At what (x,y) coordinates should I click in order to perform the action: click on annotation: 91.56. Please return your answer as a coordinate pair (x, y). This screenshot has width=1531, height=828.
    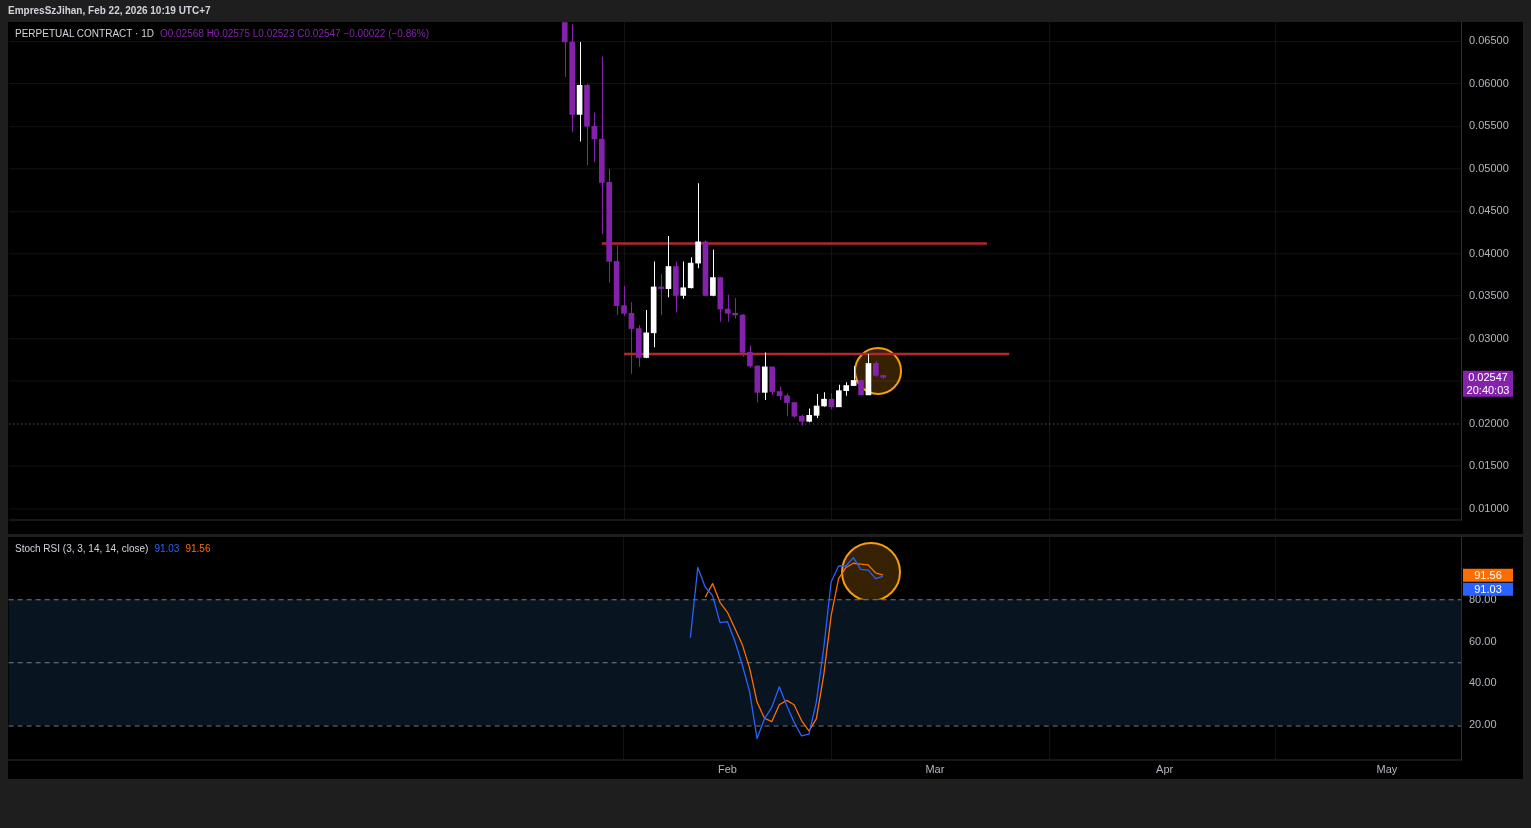
    Looking at the image, I should click on (198, 548).